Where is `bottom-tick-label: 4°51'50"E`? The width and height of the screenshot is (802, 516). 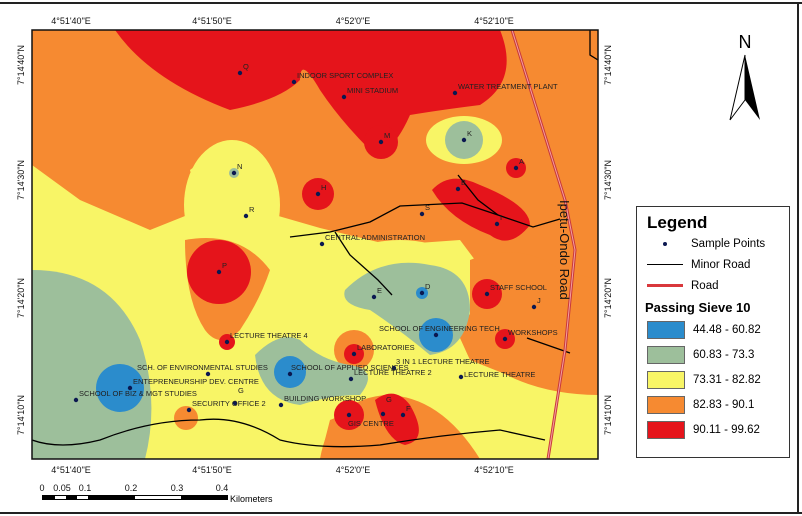
bottom-tick-label: 4°51'50"E is located at coordinates (212, 470).